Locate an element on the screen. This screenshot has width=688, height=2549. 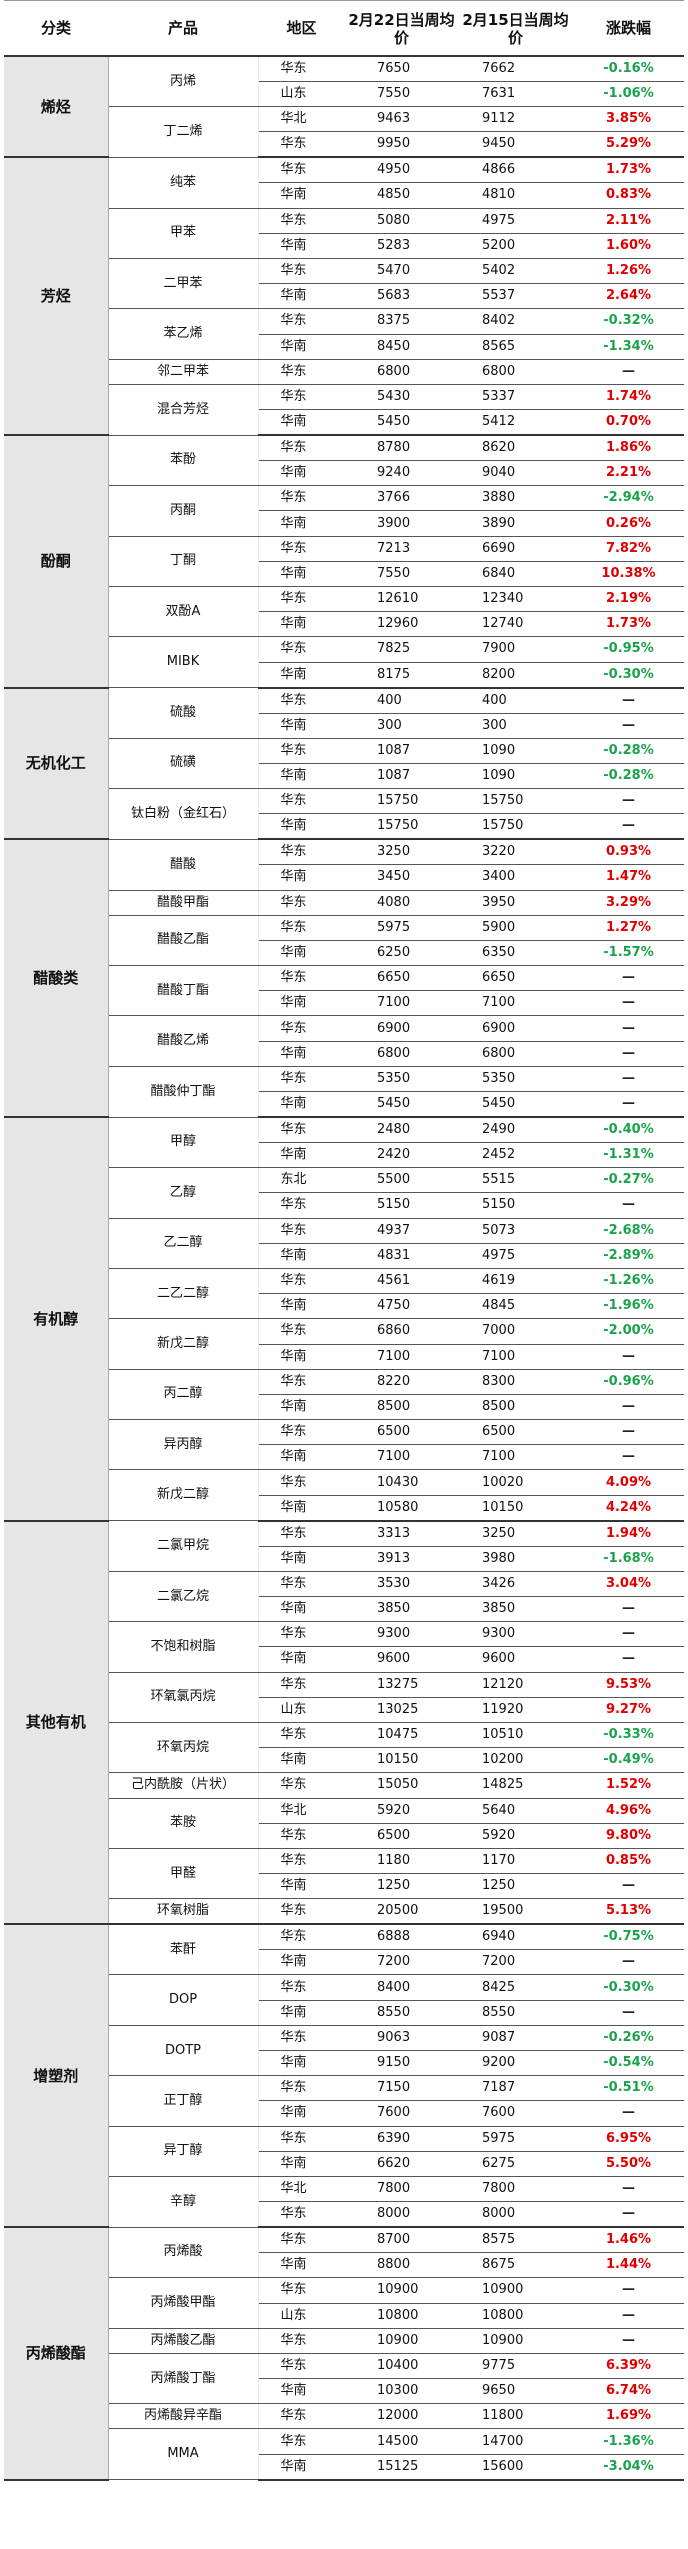
previous-price-cell: 14700 is located at coordinates (515, 2441).